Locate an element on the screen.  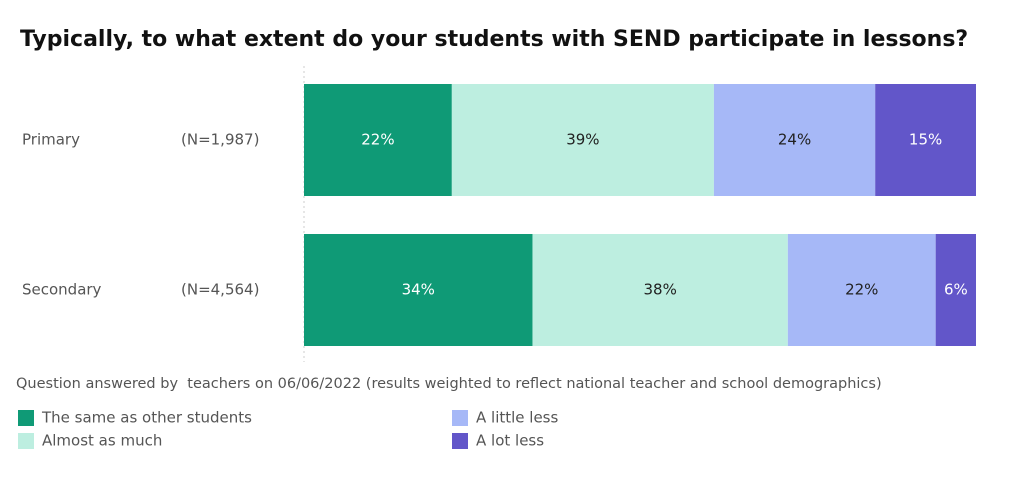
category-label: Primary is located at coordinates (51, 140).